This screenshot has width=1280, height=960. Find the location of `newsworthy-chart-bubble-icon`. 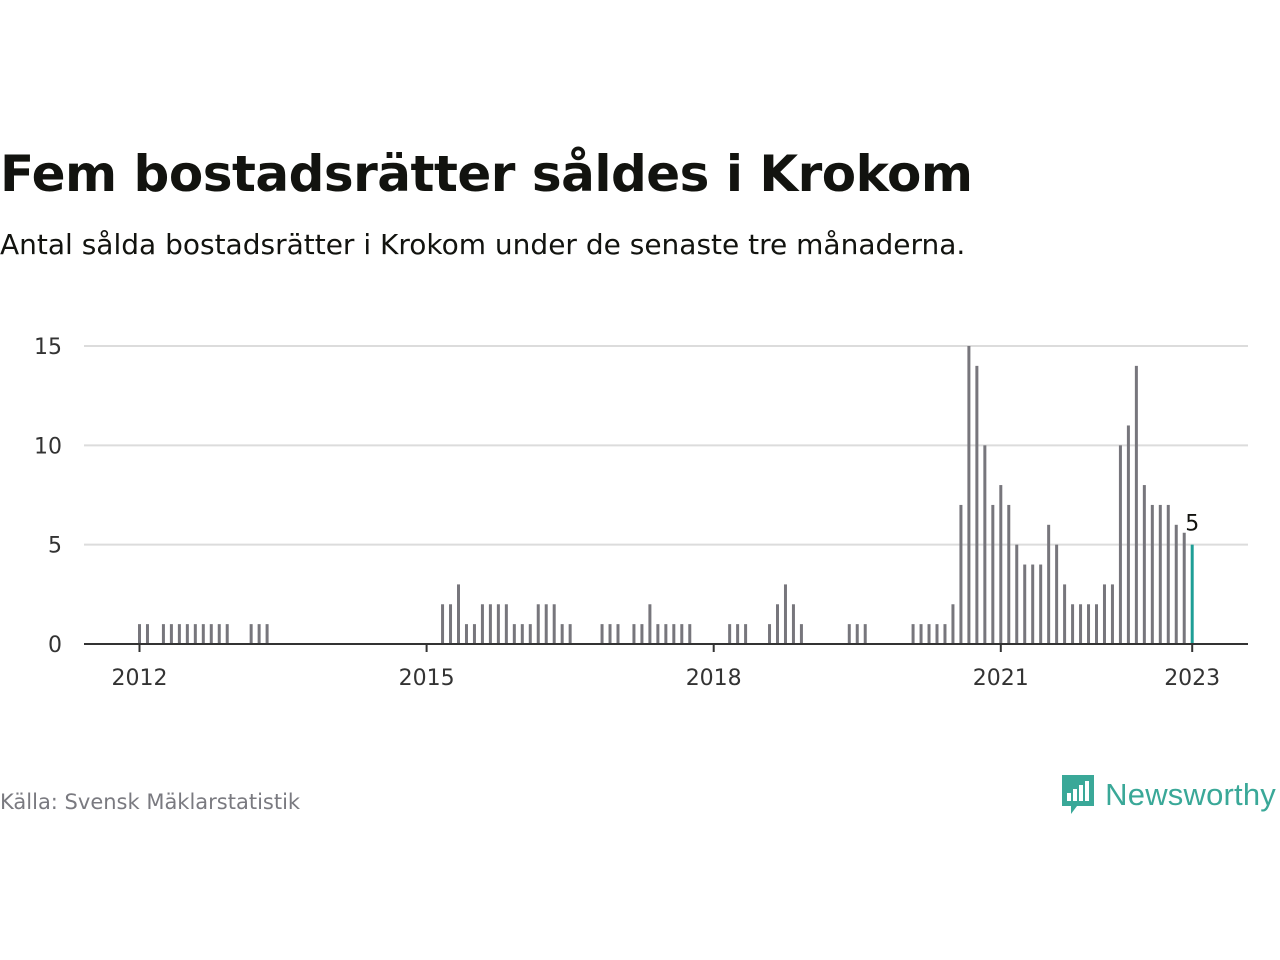

newsworthy-chart-bubble-icon is located at coordinates (1078, 794).